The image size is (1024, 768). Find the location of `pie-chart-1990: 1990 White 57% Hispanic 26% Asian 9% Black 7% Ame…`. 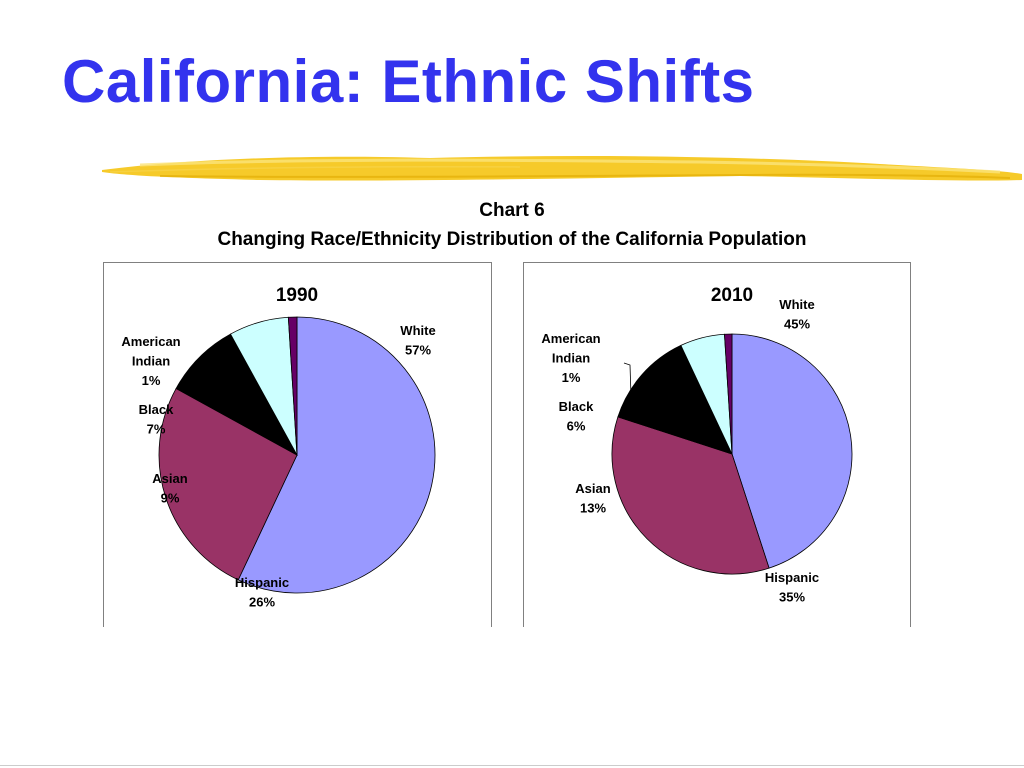

pie-chart-1990: 1990 White 57% Hispanic 26% Asian 9% Black 7% Ame… is located at coordinates (278, 447).